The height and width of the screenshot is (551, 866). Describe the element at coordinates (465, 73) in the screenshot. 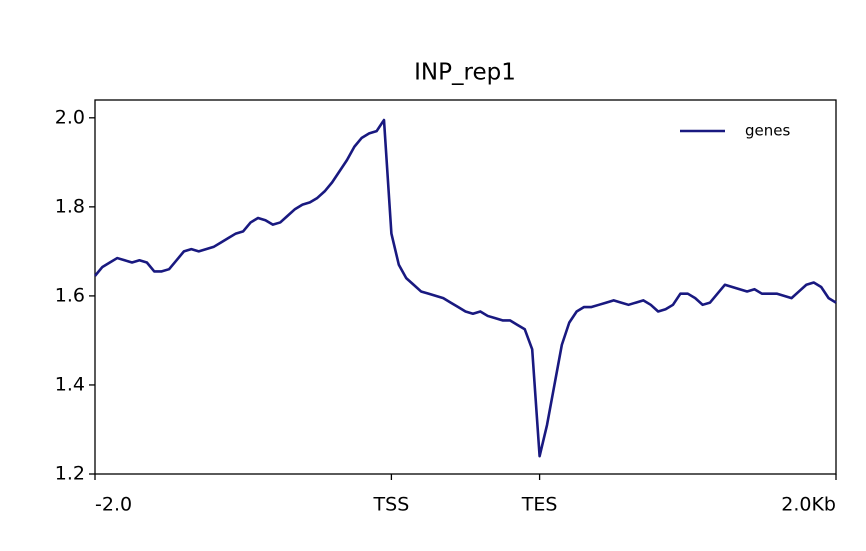

I see `chart-title: INP_rep1` at that location.